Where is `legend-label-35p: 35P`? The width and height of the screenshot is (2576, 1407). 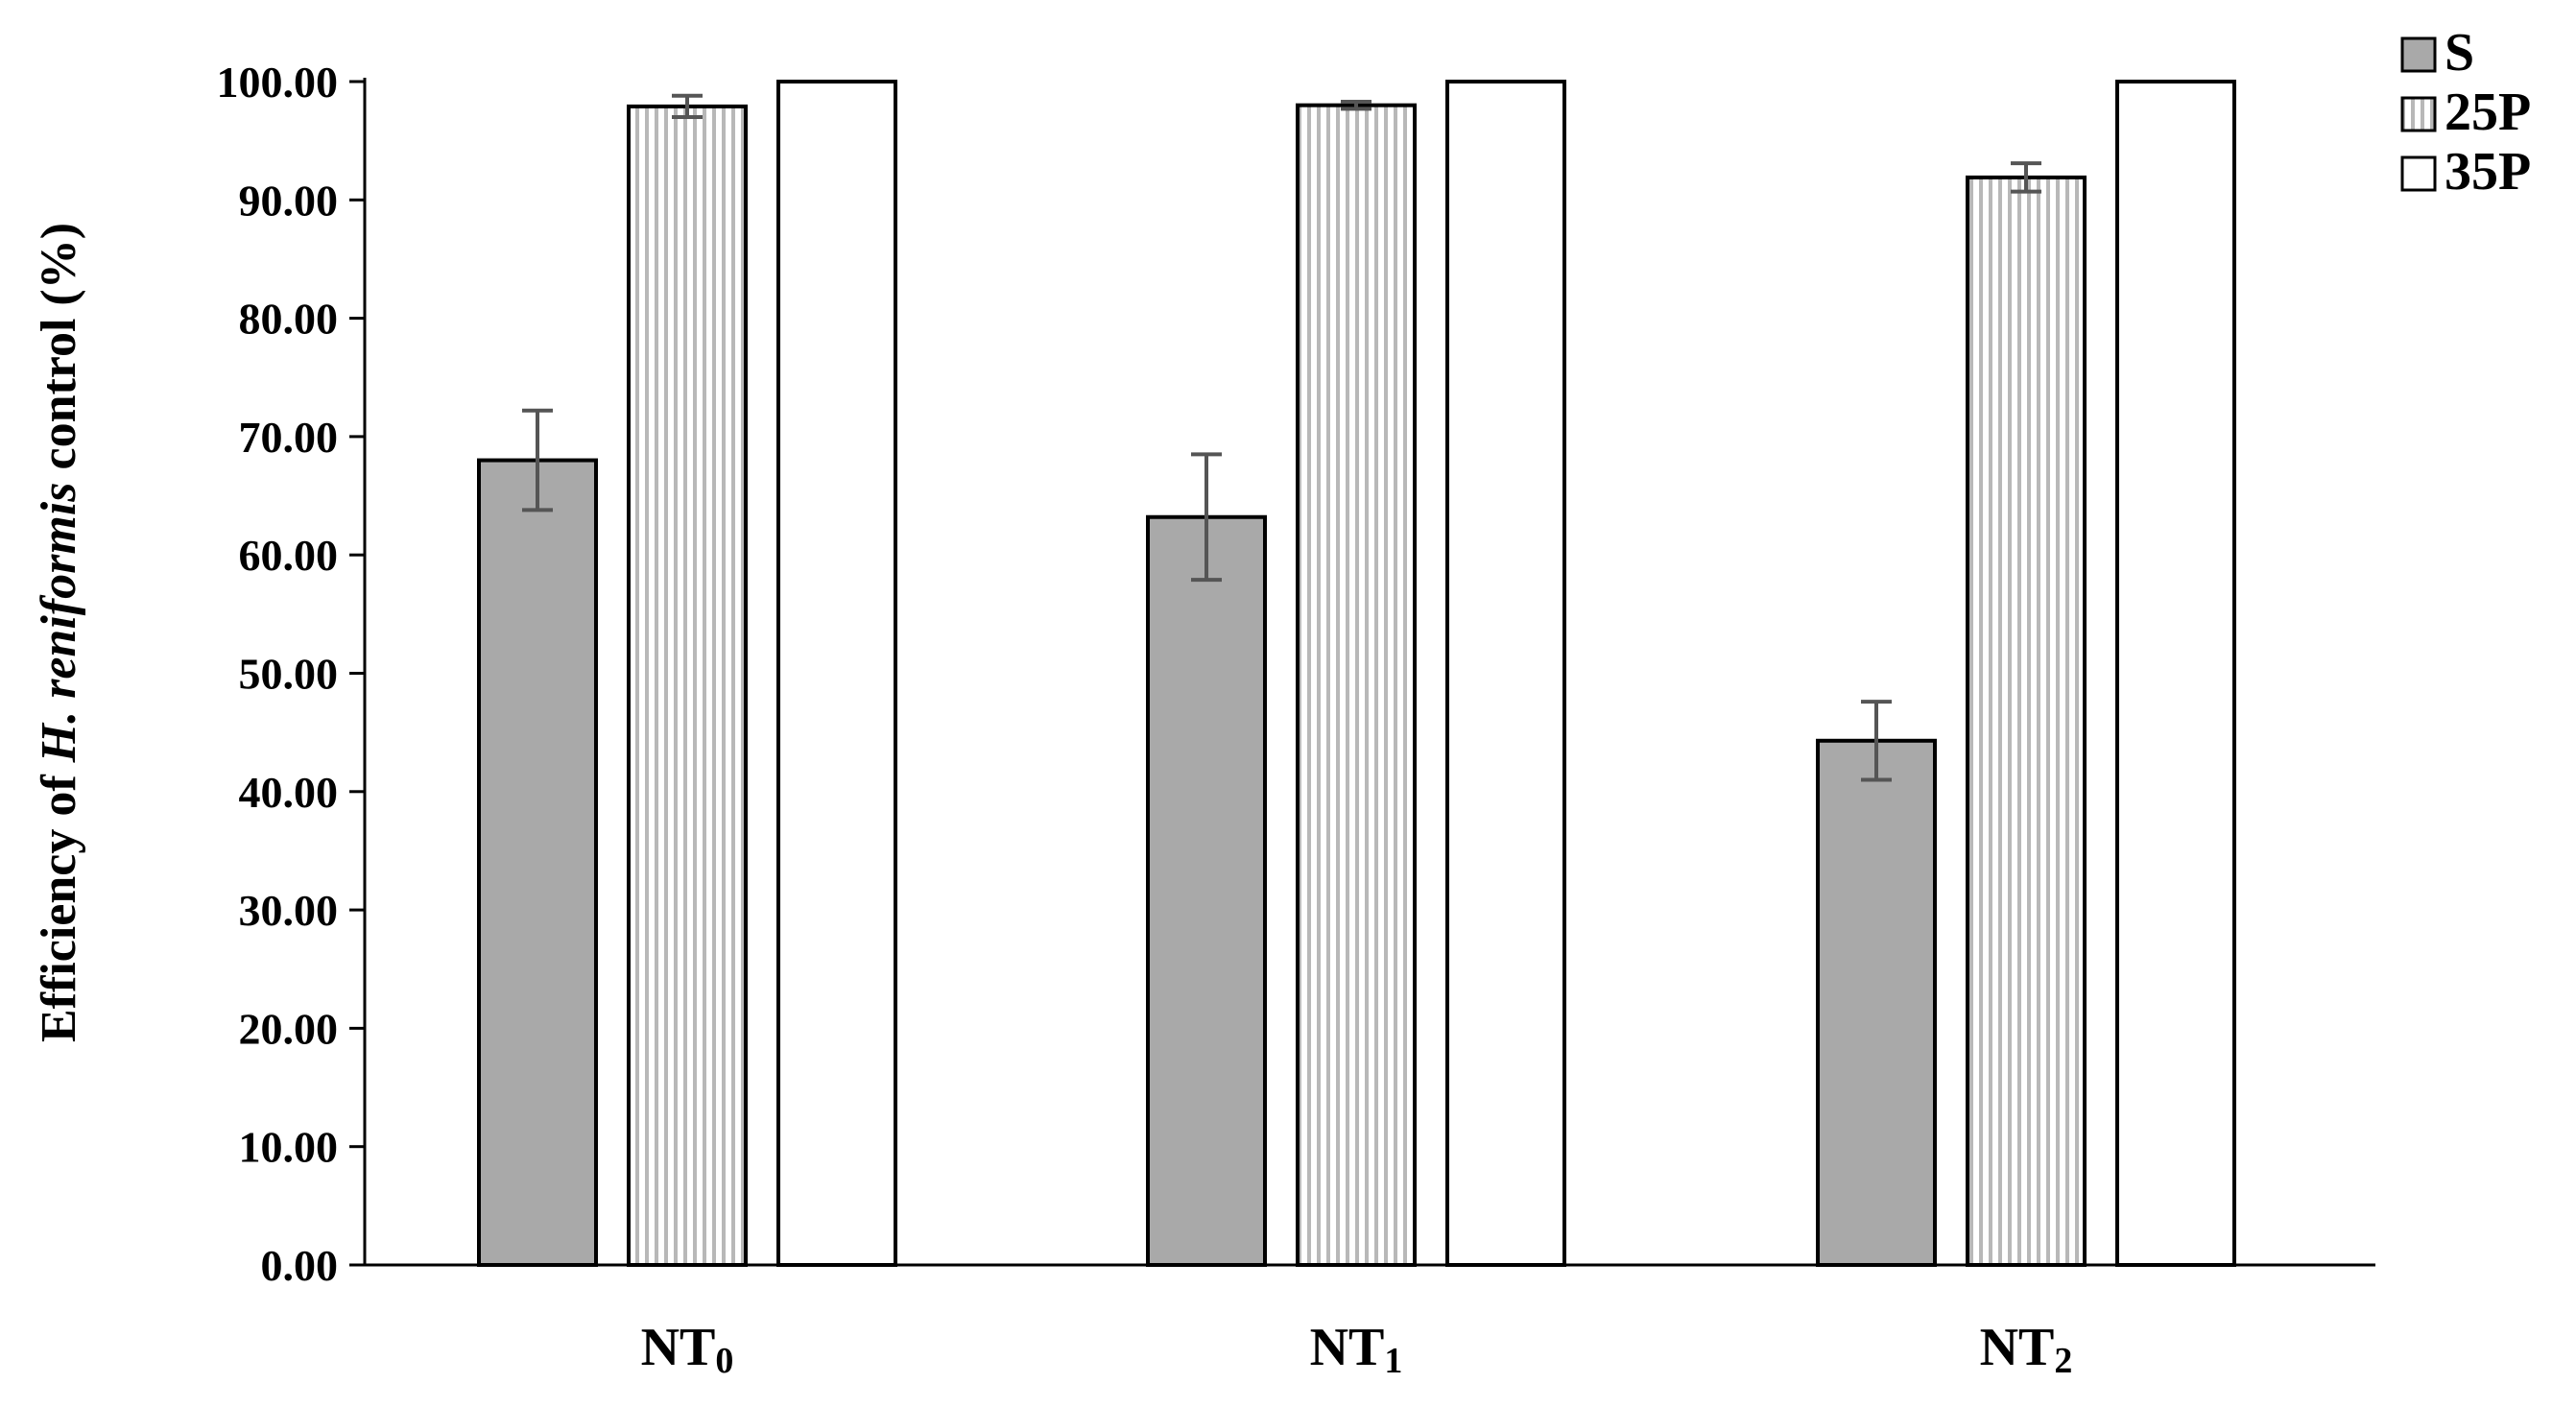
legend-label-35p: 35P is located at coordinates (2488, 172).